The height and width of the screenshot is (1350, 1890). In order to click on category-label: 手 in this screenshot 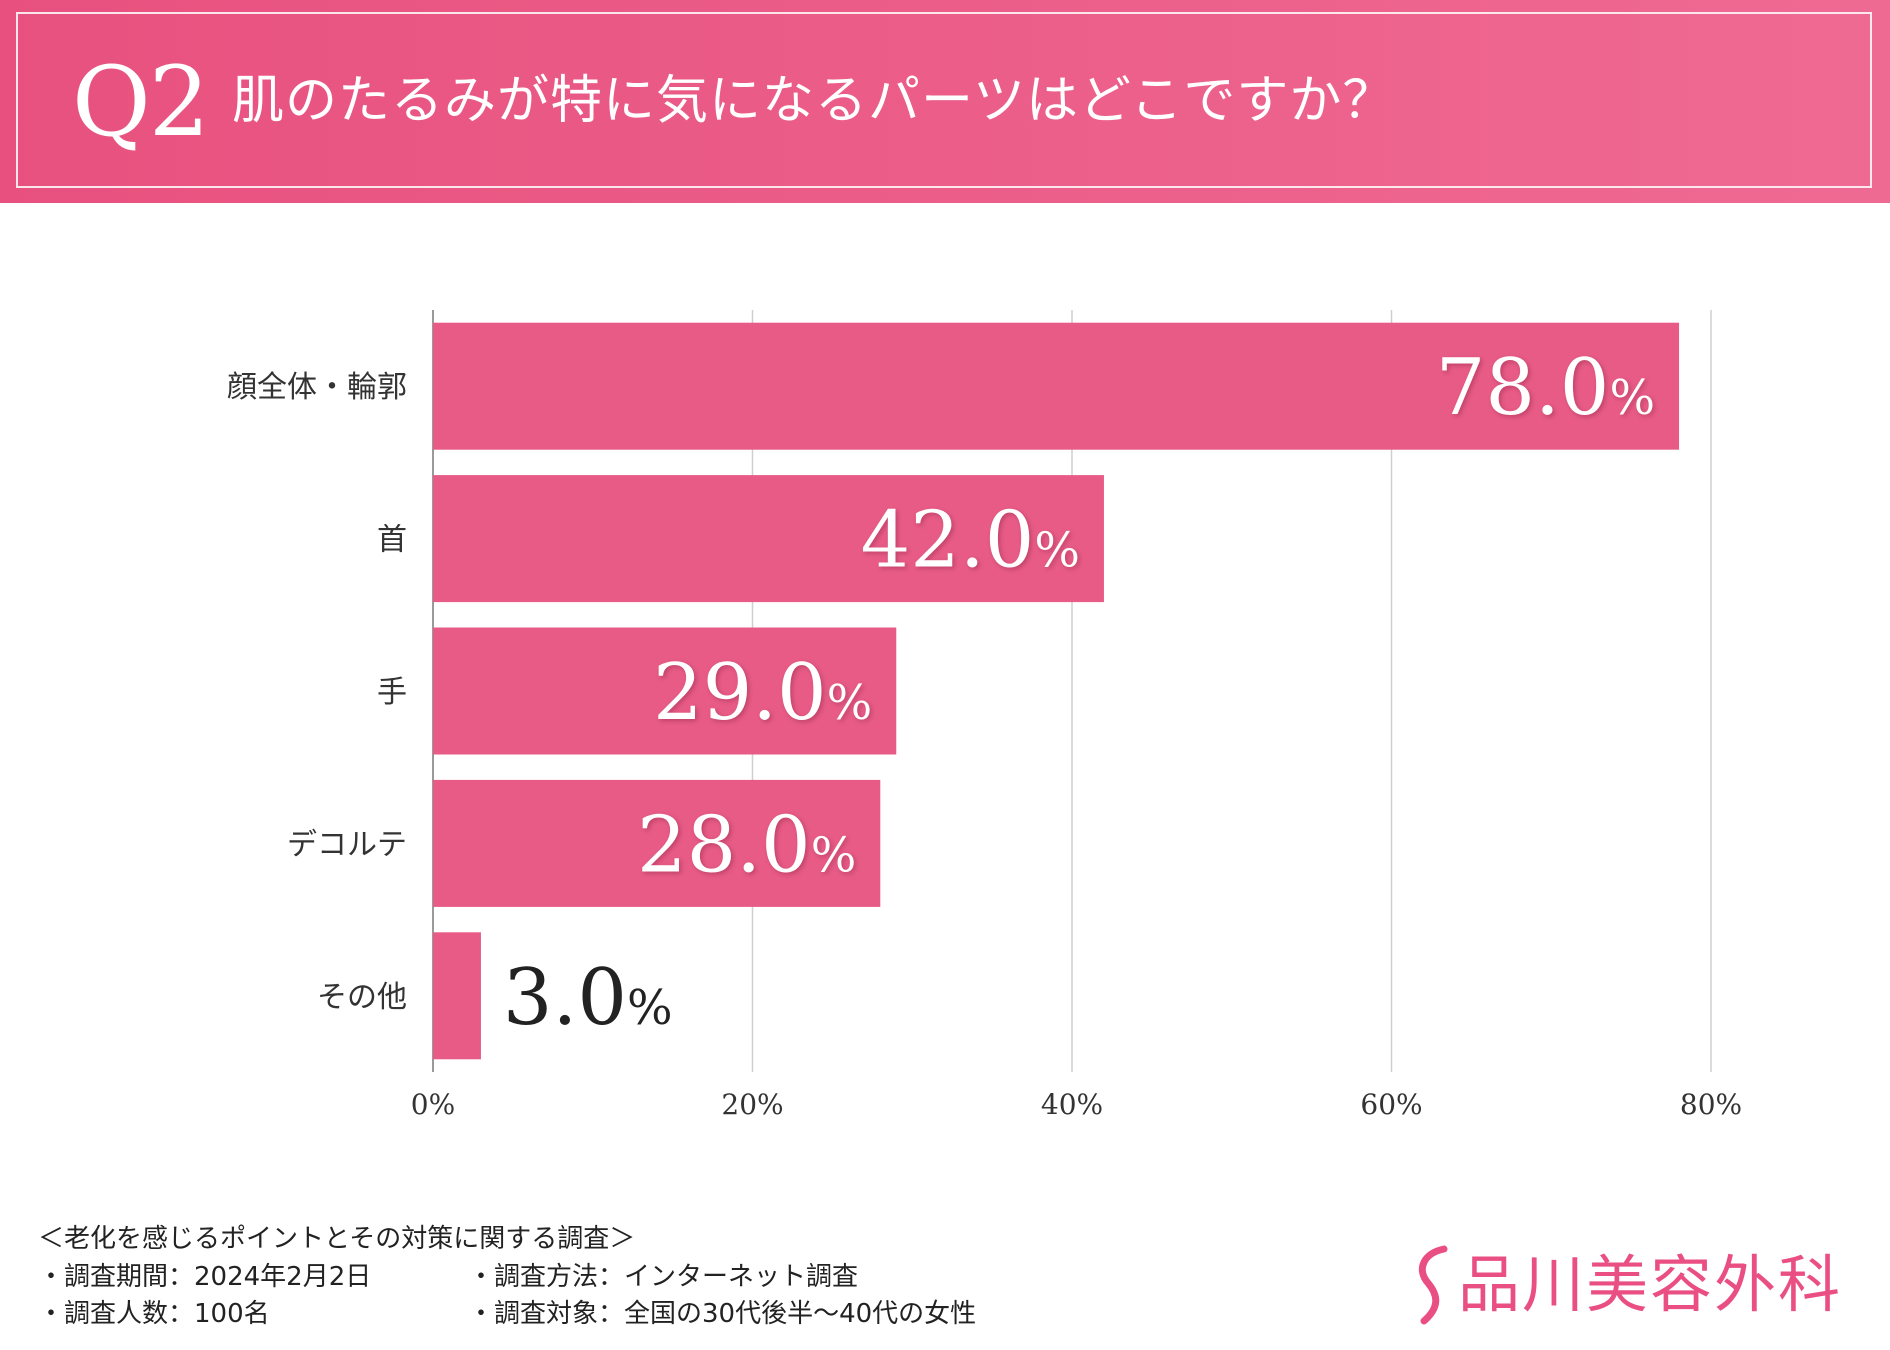, I will do `click(392, 692)`.